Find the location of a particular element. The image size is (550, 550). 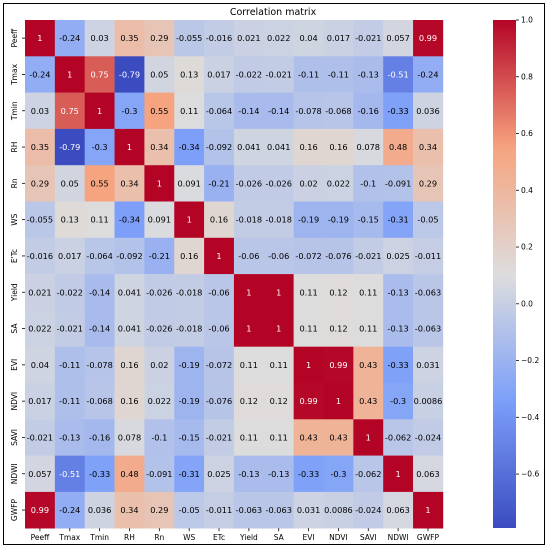

colorbar-tick-label: 0.2 is located at coordinates (527, 247).